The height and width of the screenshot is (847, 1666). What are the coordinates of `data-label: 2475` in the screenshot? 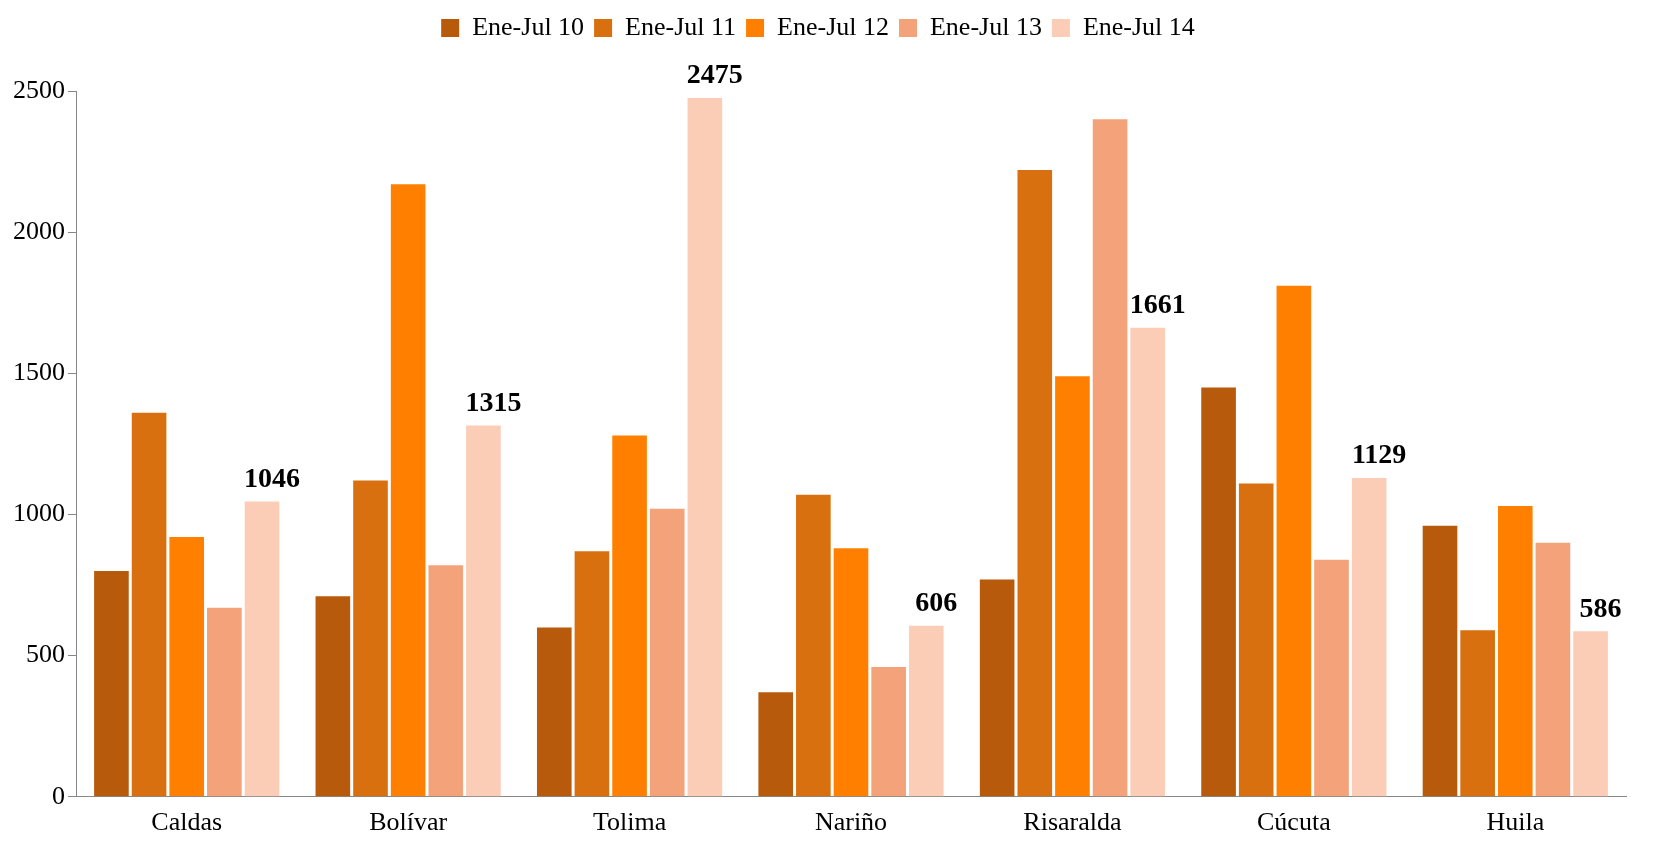 It's located at (714, 74).